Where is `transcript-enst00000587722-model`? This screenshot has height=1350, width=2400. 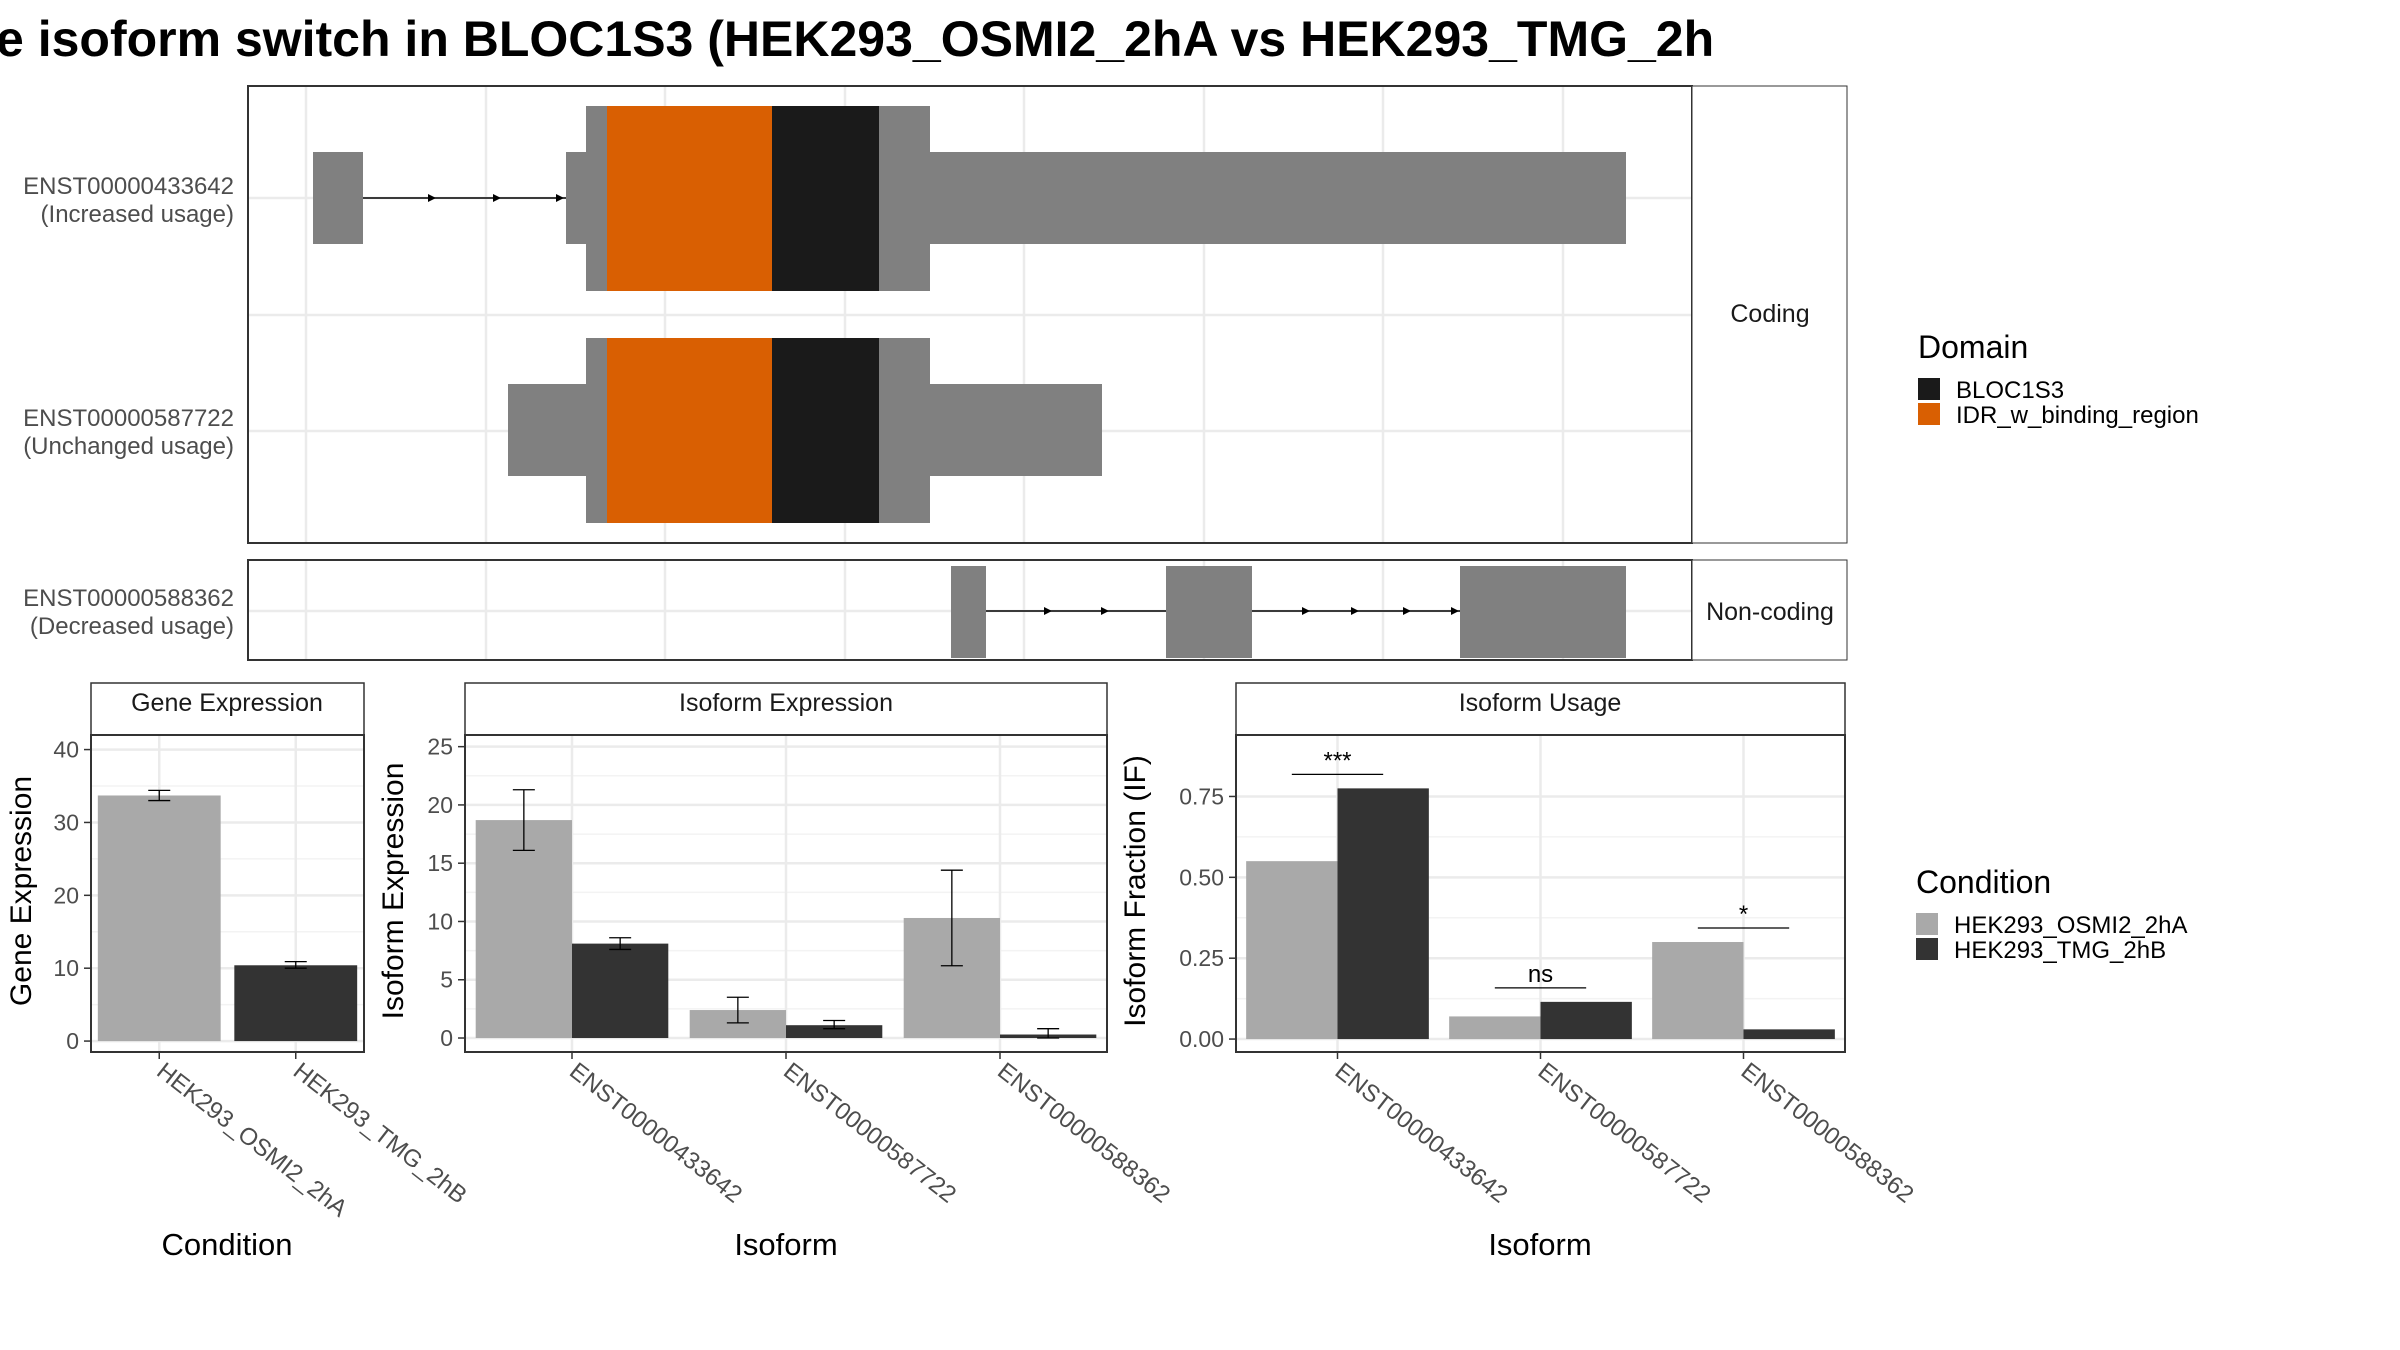 transcript-enst00000587722-model is located at coordinates (805, 430).